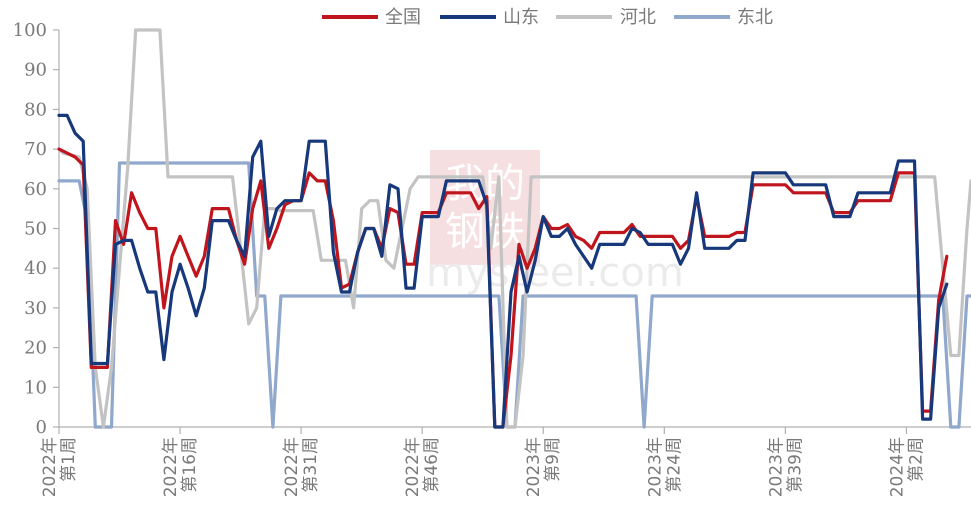 This screenshot has height=518, width=971. I want to click on x-tick-label: 2022年 第46周, so click(422, 467).